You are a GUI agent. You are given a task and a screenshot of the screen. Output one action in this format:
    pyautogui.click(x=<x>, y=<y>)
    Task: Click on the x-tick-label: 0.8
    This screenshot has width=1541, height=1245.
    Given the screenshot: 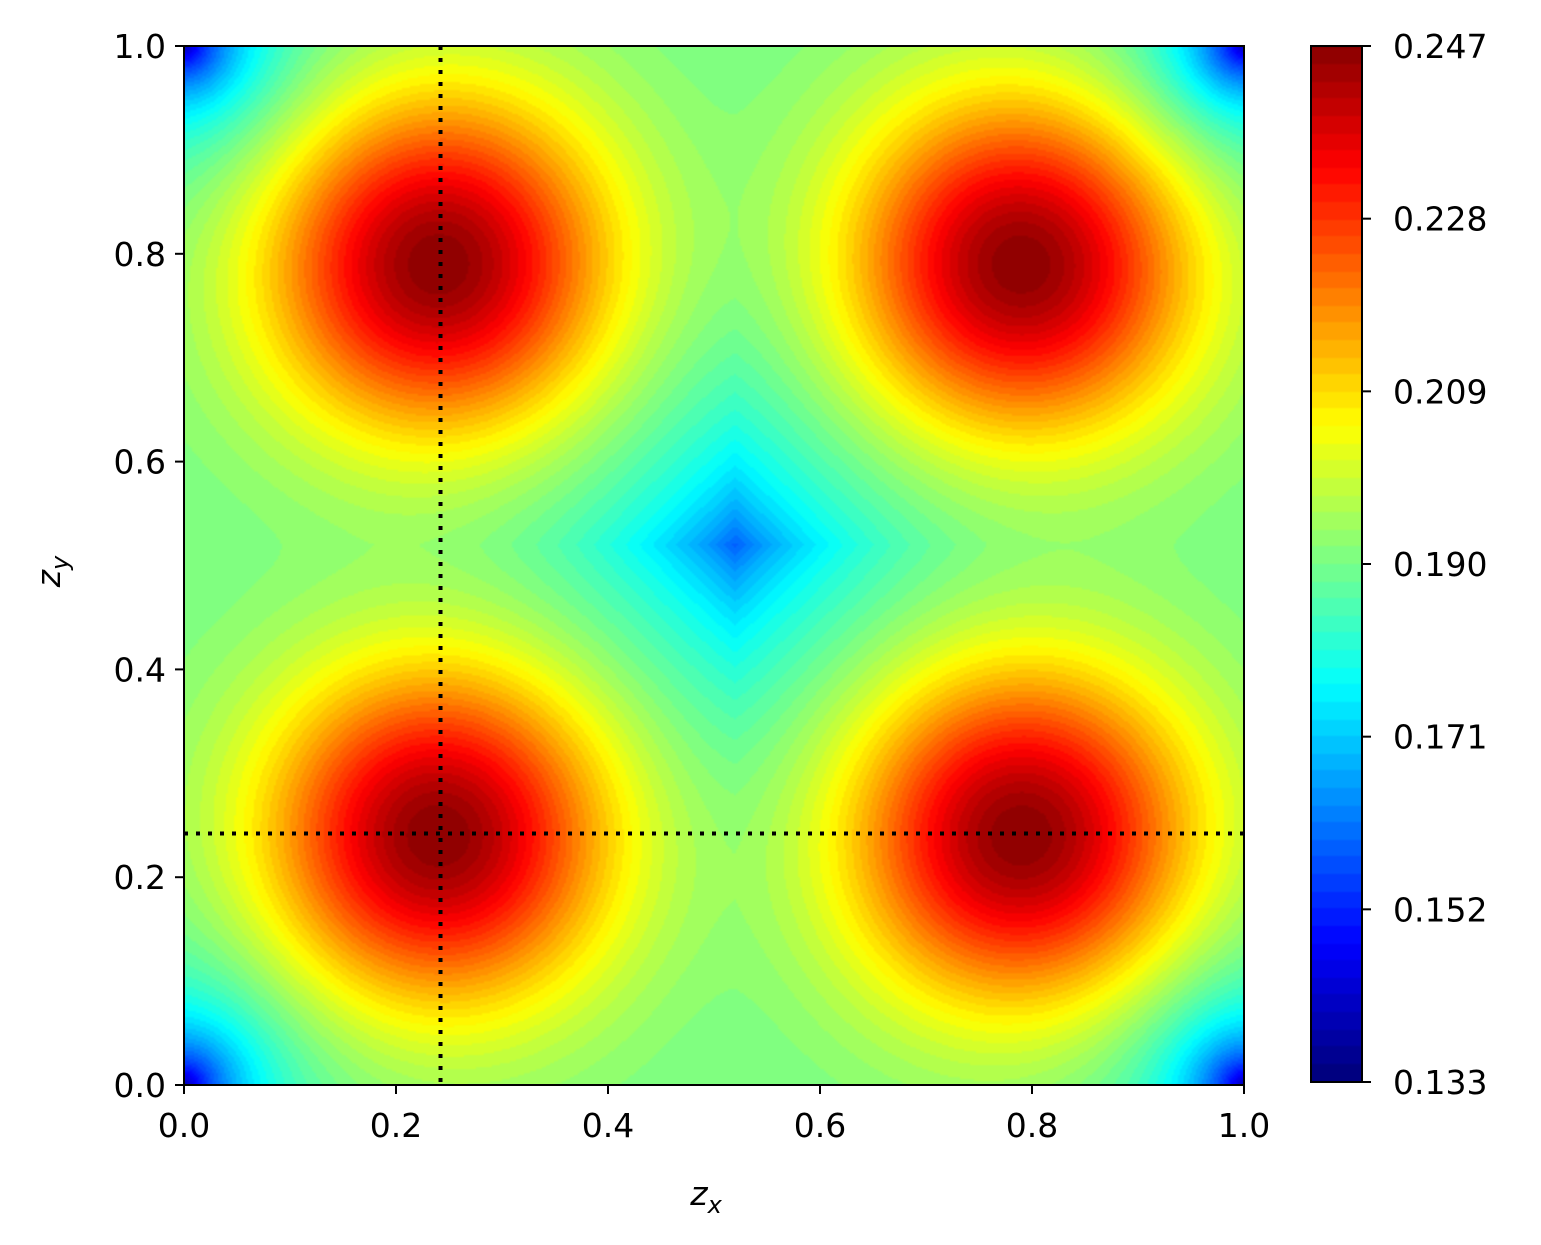 What is the action you would take?
    pyautogui.click(x=1032, y=1125)
    